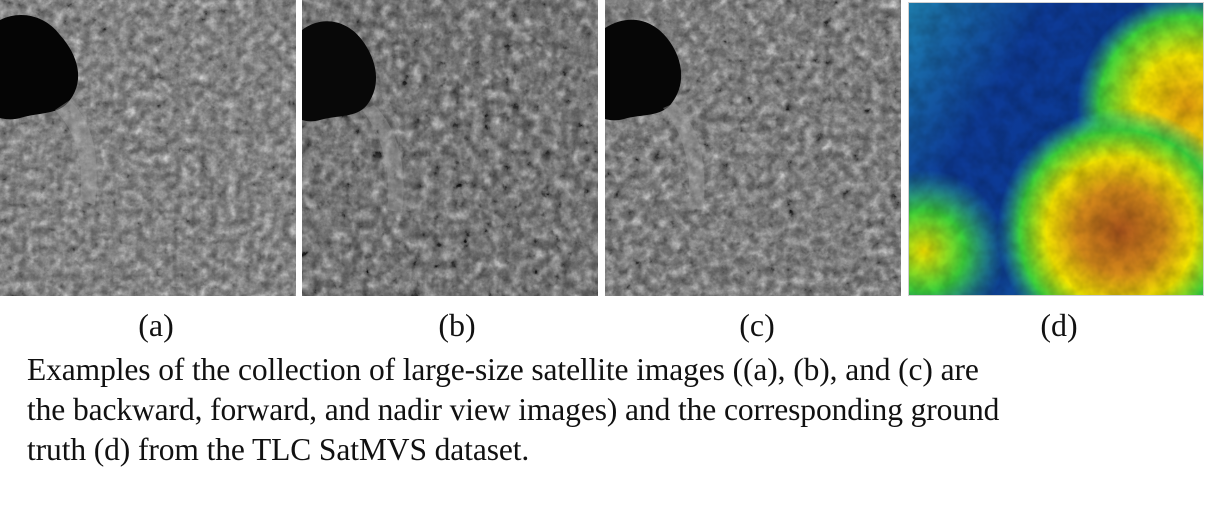  I want to click on panel-label-b: (b), so click(457, 325).